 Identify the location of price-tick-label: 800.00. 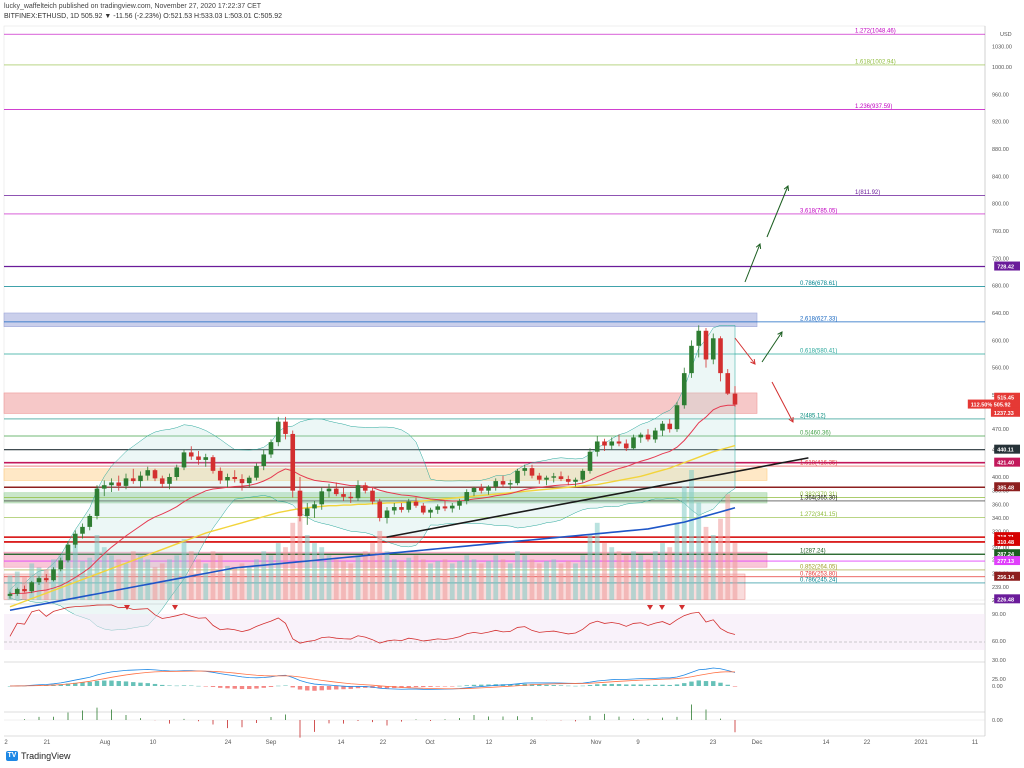
(1000, 205).